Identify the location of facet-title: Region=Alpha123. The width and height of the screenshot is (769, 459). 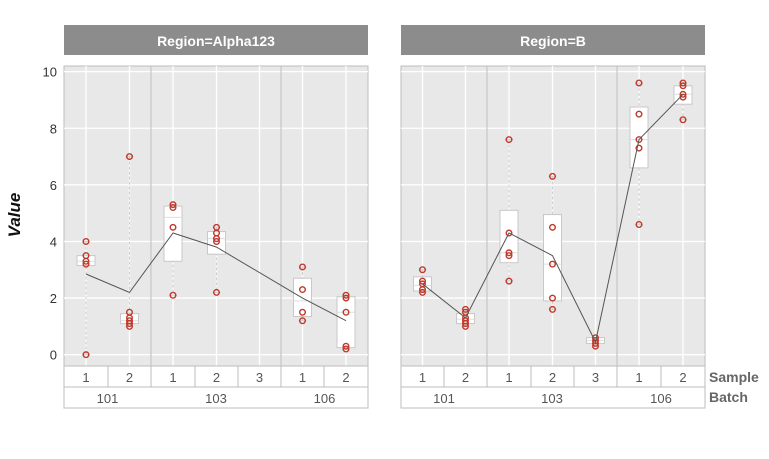
(216, 41).